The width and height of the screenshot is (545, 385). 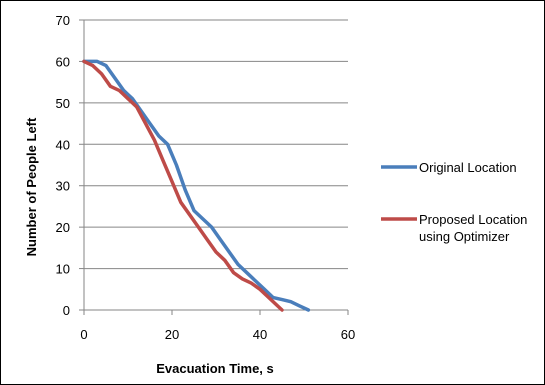 I want to click on y-tick-label-40: 40, so click(x=63, y=144).